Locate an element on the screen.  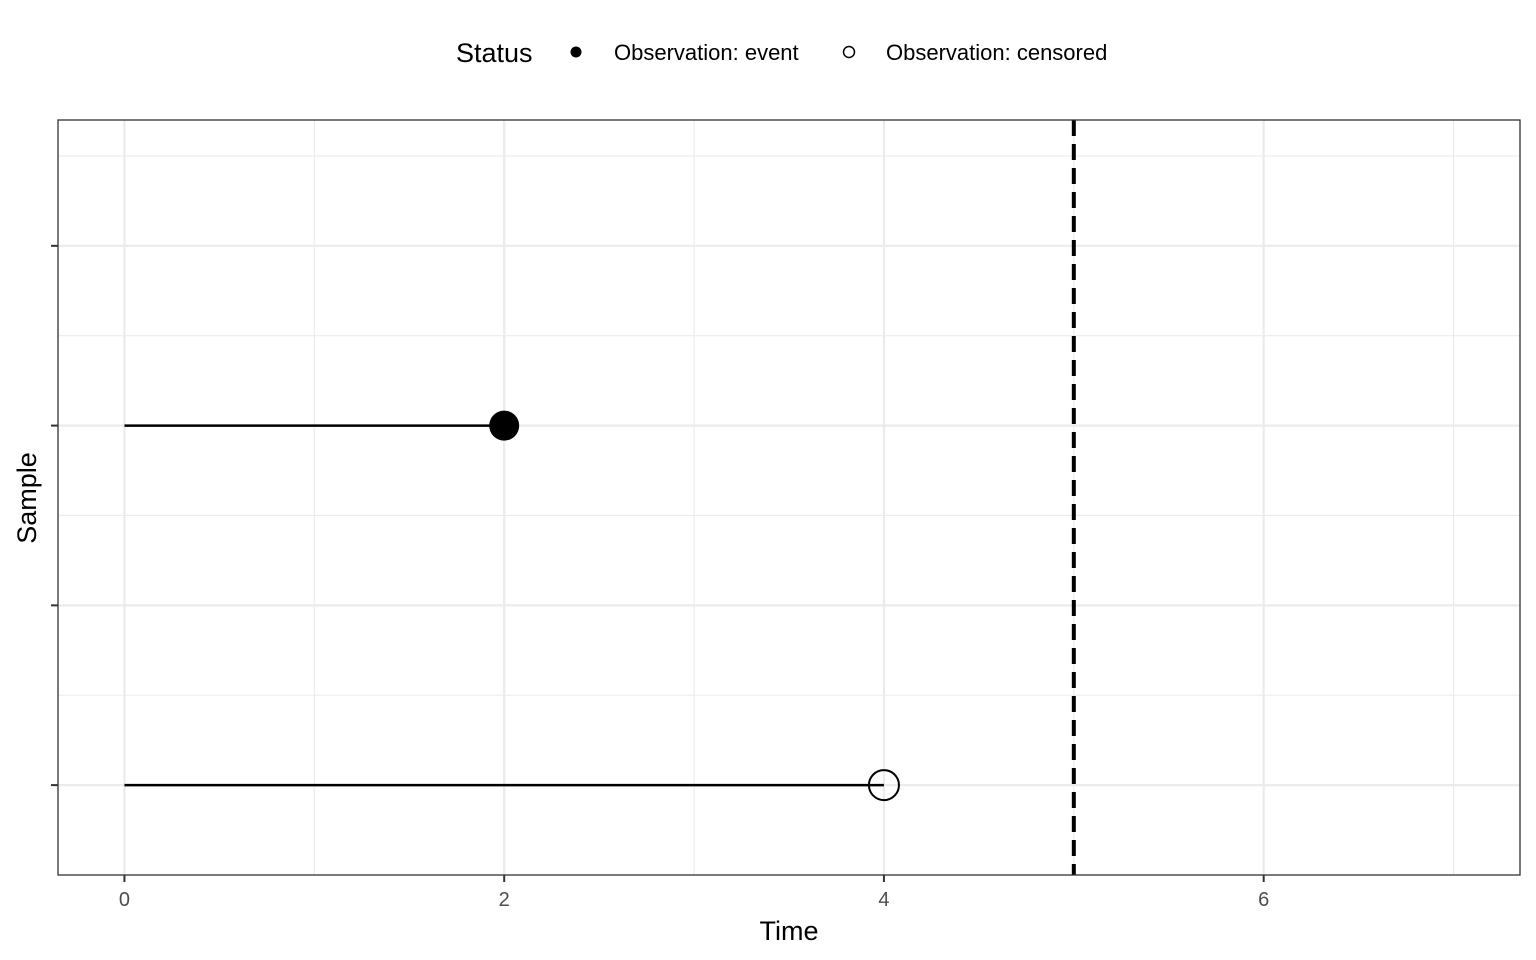
x-tick-label: 6 is located at coordinates (1263, 900).